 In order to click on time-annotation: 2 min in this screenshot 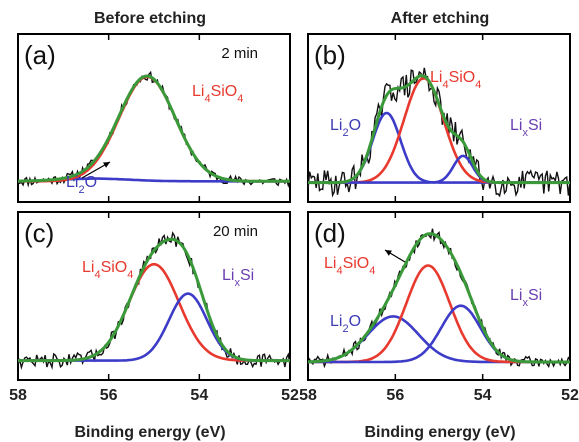, I will do `click(239, 53)`.